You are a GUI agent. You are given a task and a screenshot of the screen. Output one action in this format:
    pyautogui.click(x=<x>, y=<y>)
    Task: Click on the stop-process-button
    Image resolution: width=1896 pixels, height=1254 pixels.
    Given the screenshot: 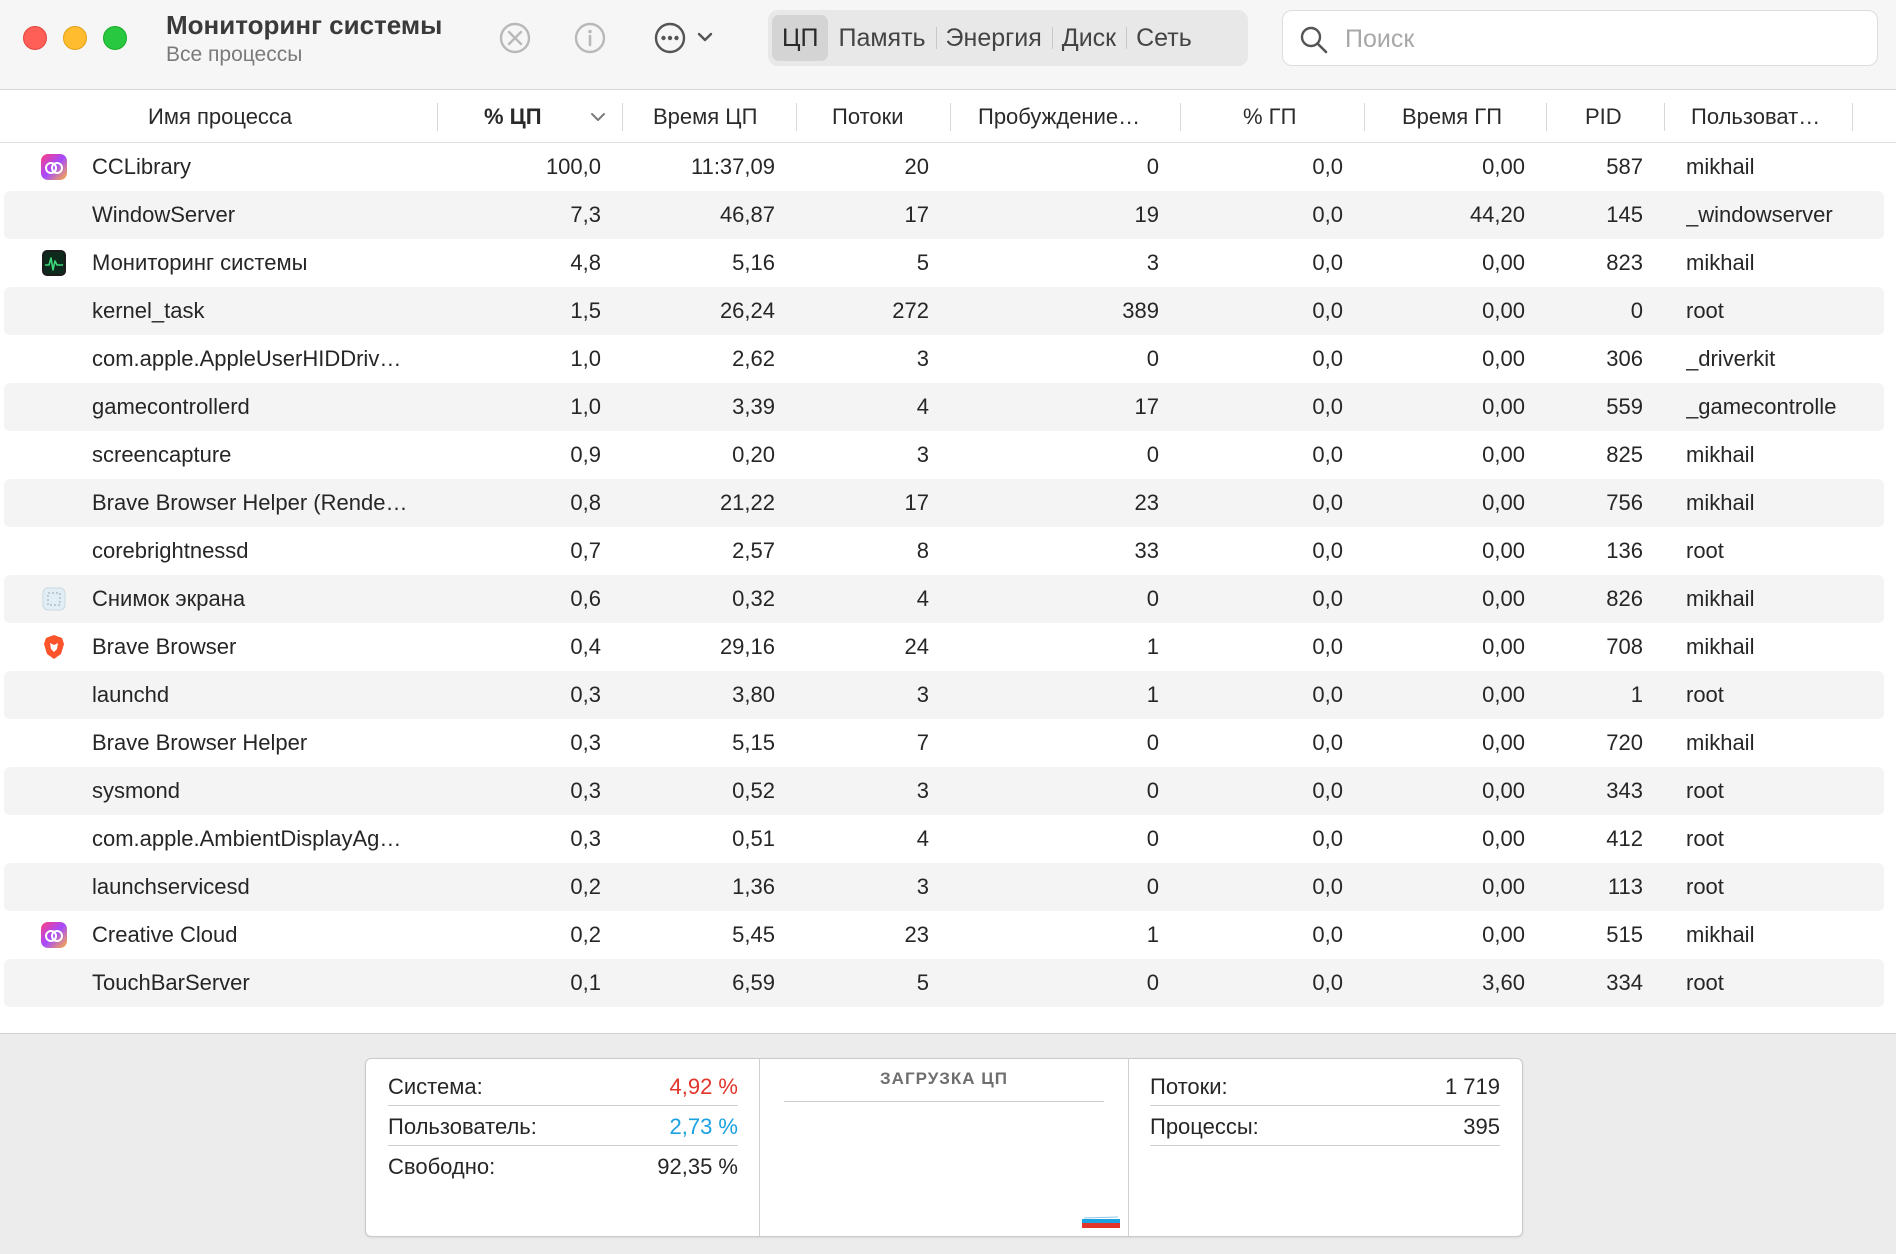 What is the action you would take?
    pyautogui.click(x=515, y=38)
    